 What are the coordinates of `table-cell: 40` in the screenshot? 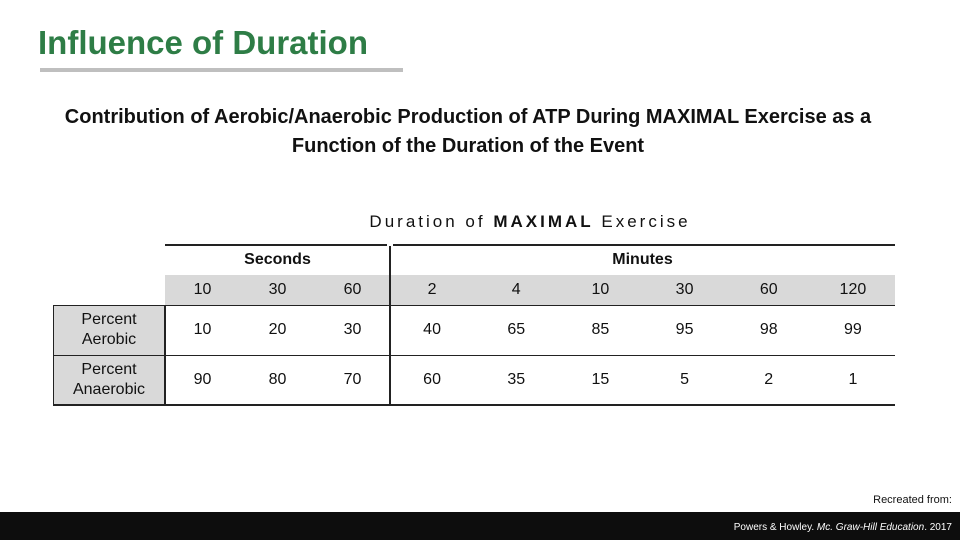 It's located at (432, 329).